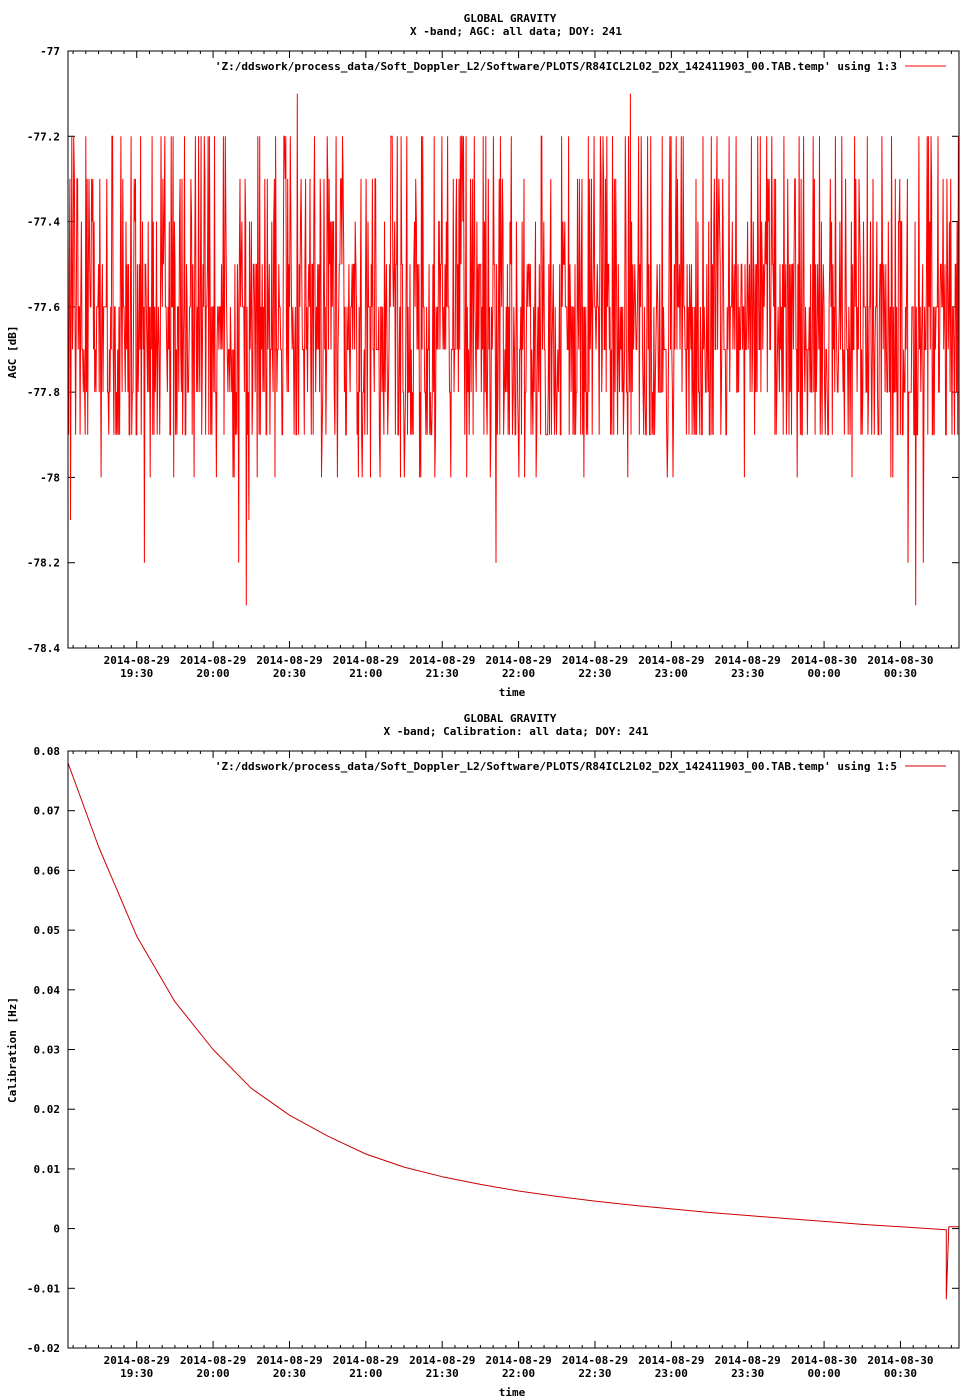 The width and height of the screenshot is (980, 1400). Describe the element at coordinates (43, 1288) in the screenshot. I see `y-tick-label: -0.01` at that location.